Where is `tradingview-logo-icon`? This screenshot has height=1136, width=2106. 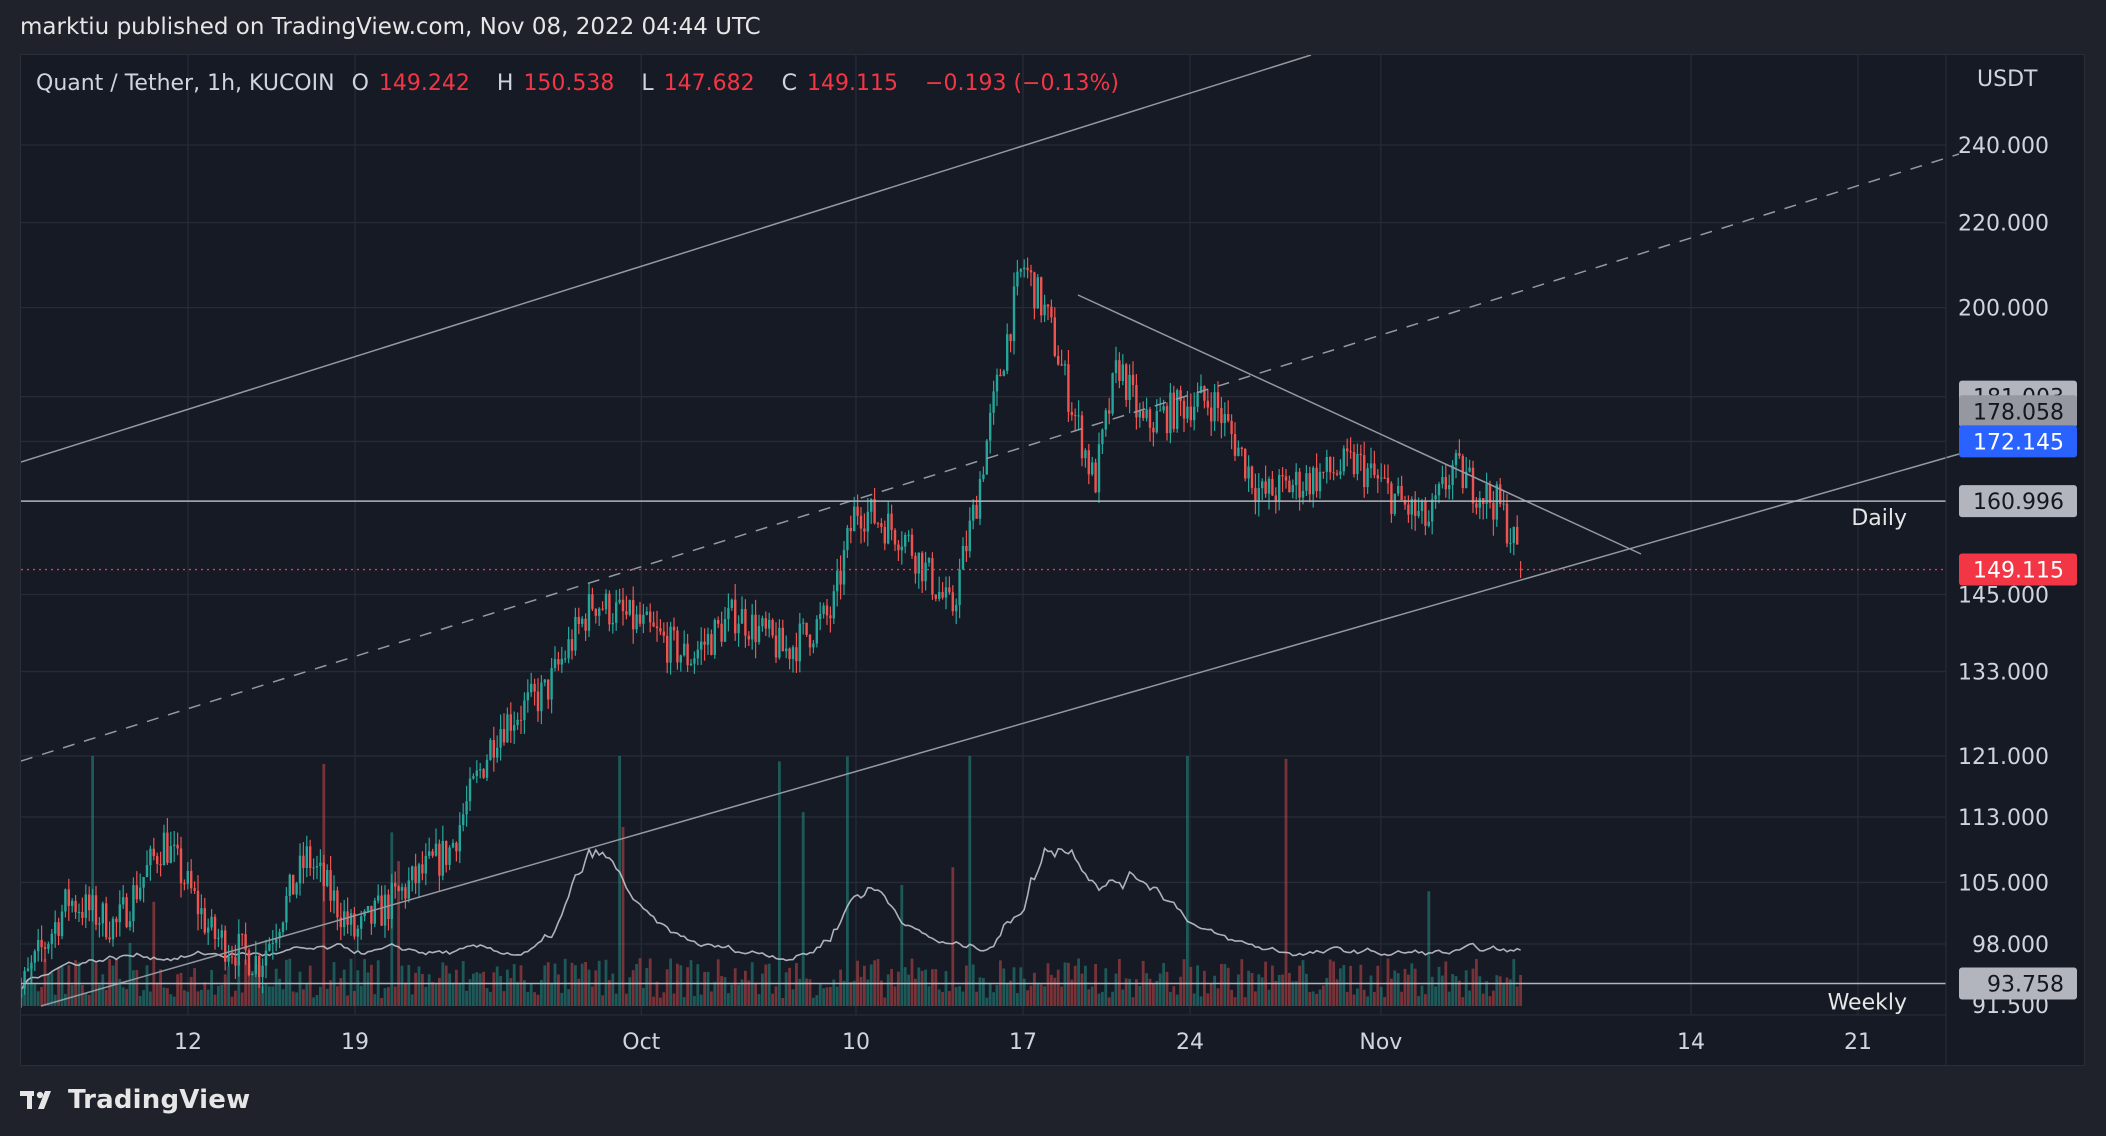 tradingview-logo-icon is located at coordinates (39, 1100).